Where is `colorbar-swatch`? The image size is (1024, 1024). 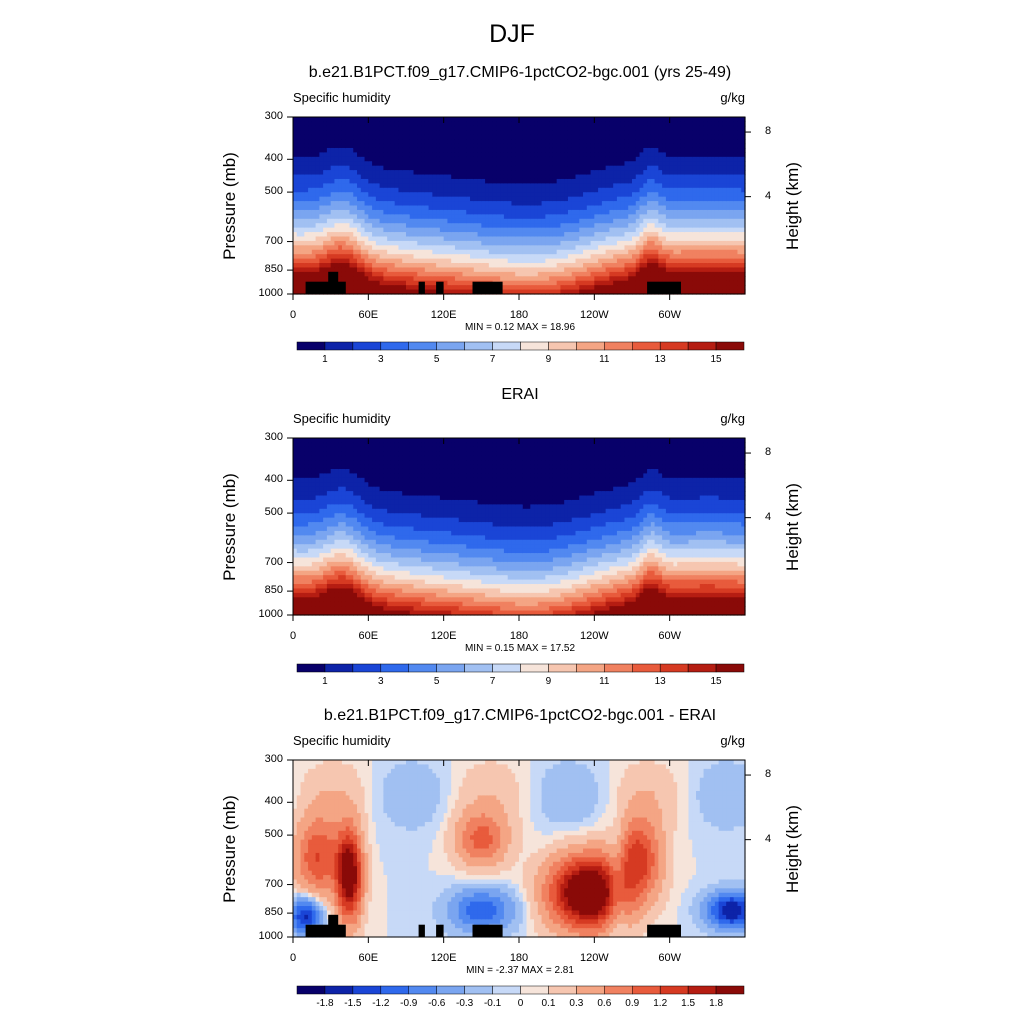
colorbar-swatch is located at coordinates (367, 346).